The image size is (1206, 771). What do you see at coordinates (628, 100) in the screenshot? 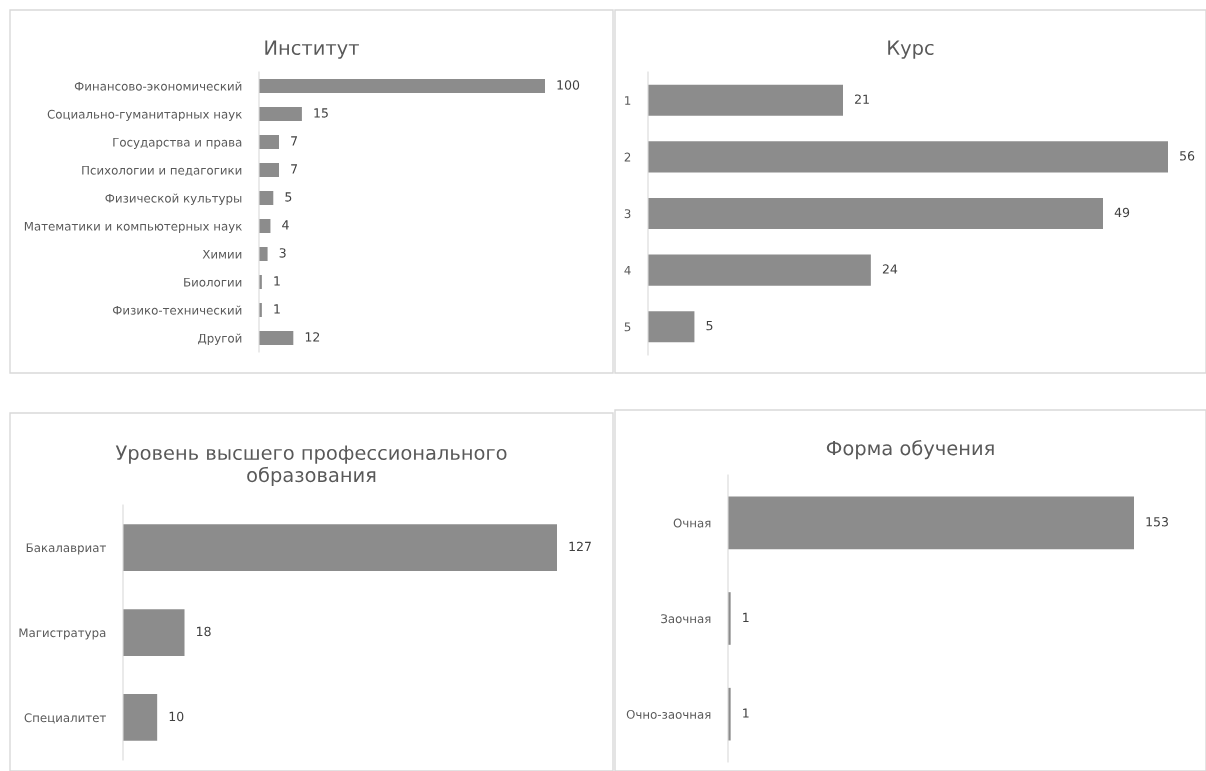
I see `y-tick-label: 1` at bounding box center [628, 100].